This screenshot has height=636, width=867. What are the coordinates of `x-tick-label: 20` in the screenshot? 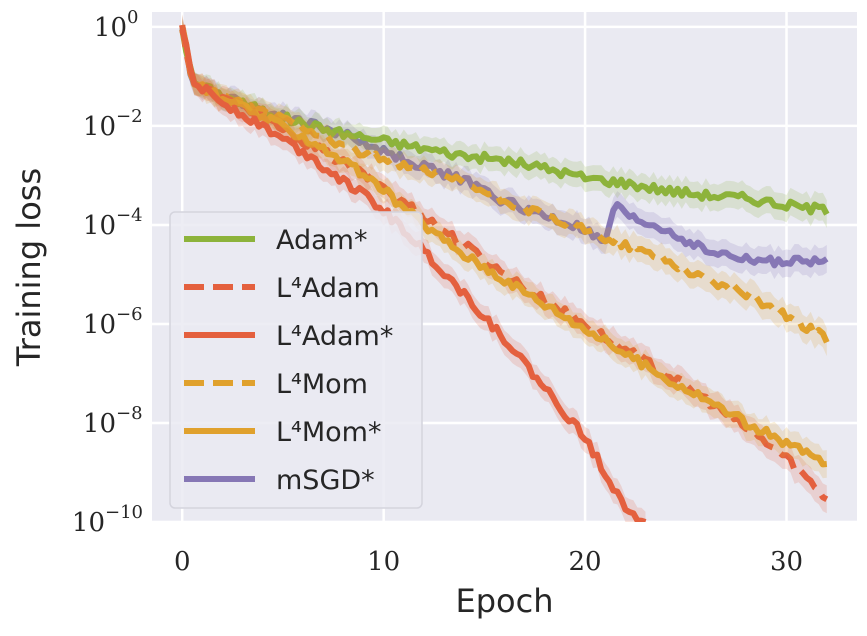 It's located at (585, 562).